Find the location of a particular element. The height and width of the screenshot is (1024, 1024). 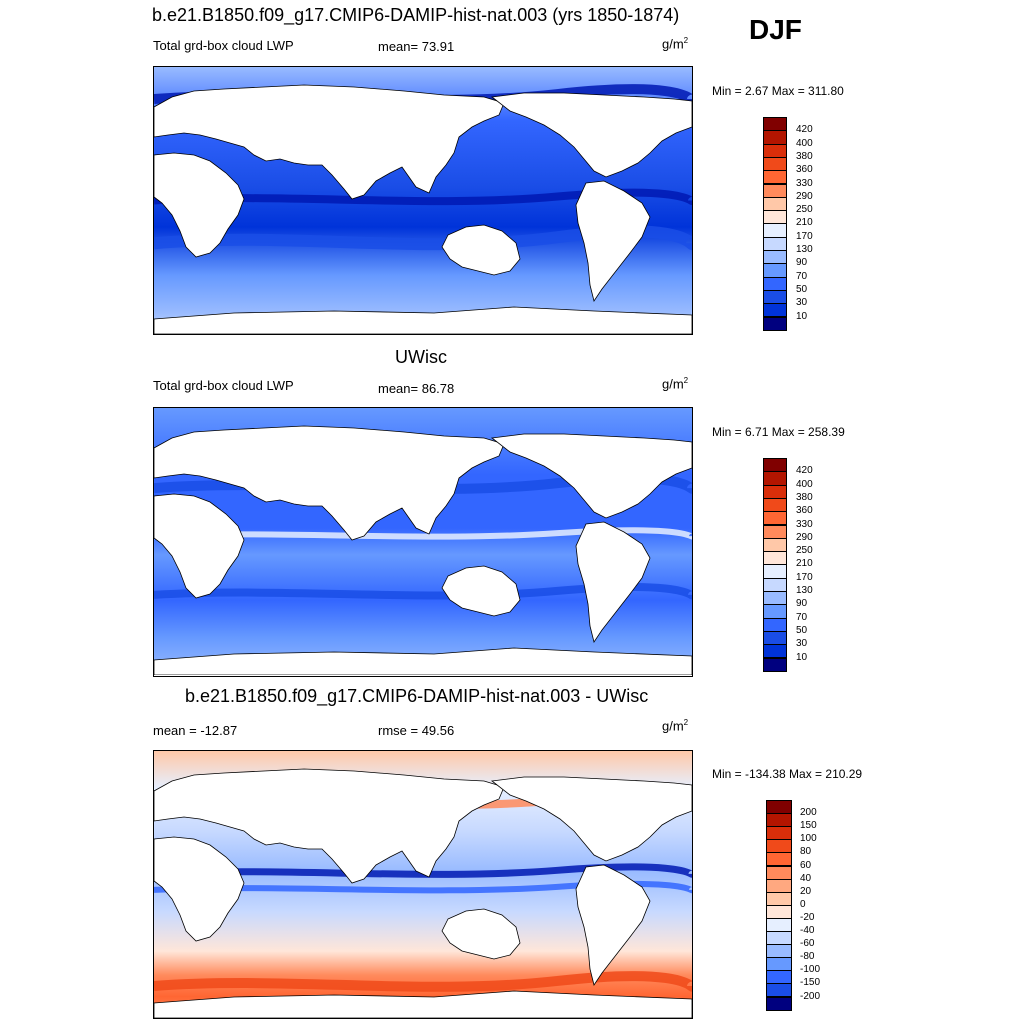

colorbar-tick-label: 150 is located at coordinates (808, 826).